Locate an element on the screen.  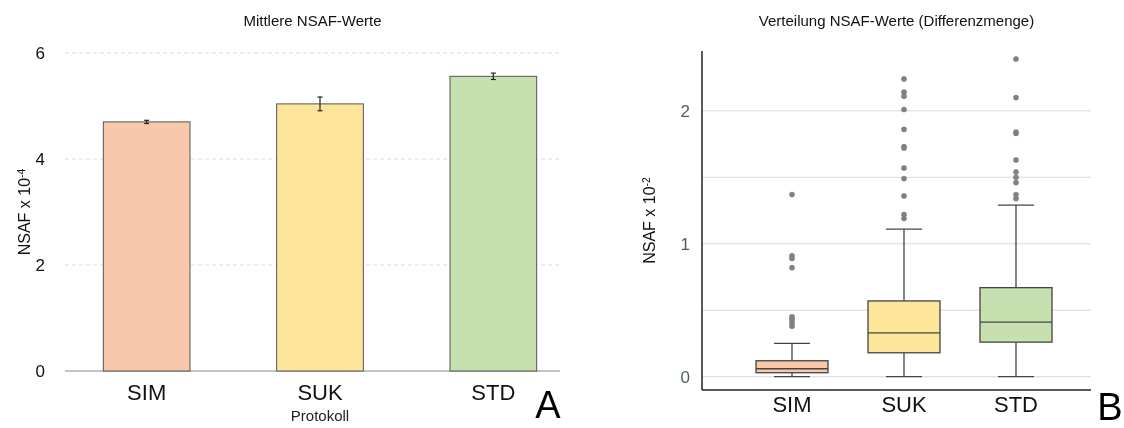
chart-title: Verteilung NSAF-Werte (Differenzmenge) is located at coordinates (896, 20).